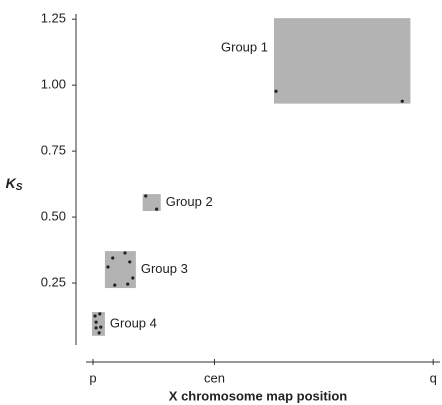 This screenshot has height=405, width=442. I want to click on y-tick-label: 0.75, so click(53, 150).